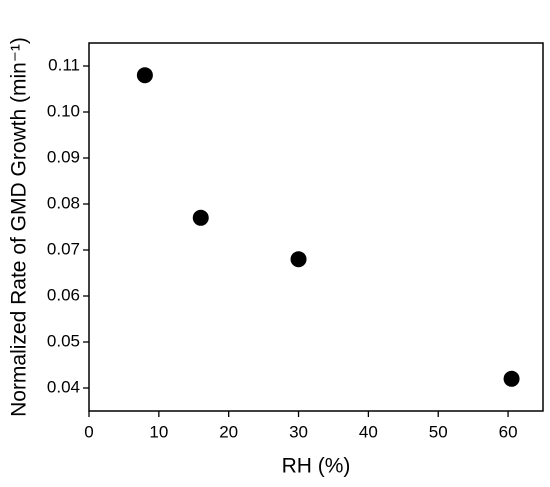  What do you see at coordinates (63, 294) in the screenshot?
I see `y-tick-label: 0.06` at bounding box center [63, 294].